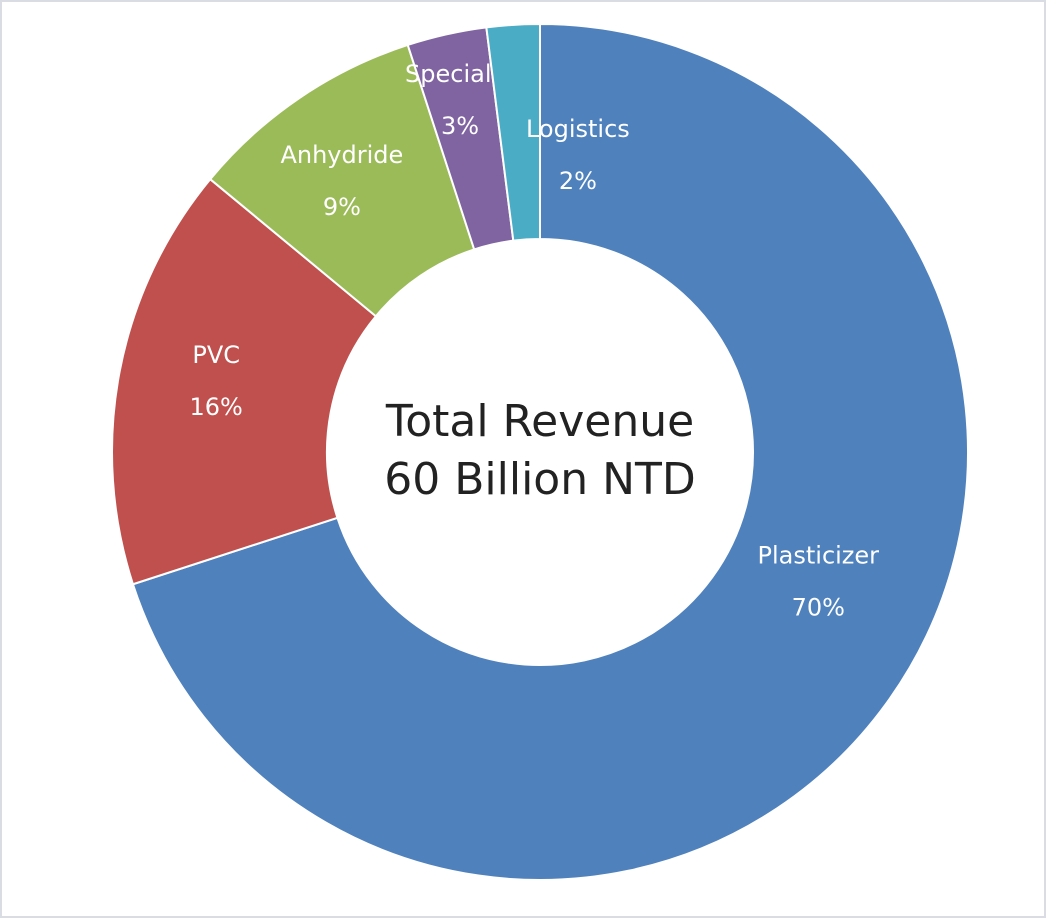 This screenshot has width=1046, height=918. Describe the element at coordinates (216, 407) in the screenshot. I see `value-label: 16%` at that location.